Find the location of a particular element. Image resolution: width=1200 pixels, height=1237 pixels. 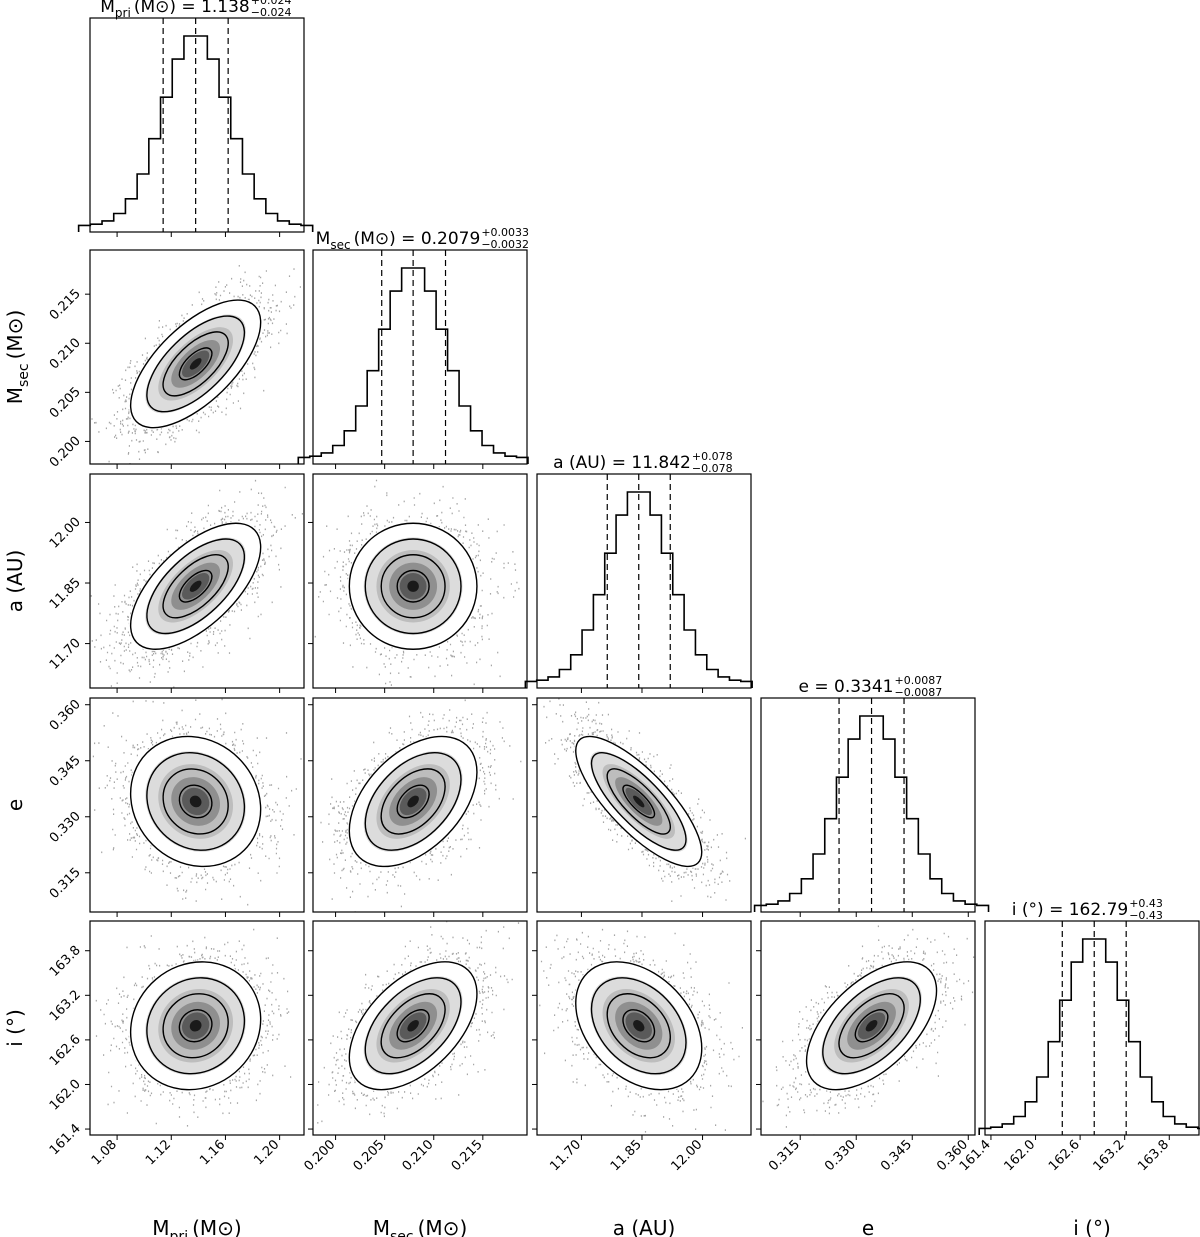

title-minus-error: −0.0032 is located at coordinates (505, 244).